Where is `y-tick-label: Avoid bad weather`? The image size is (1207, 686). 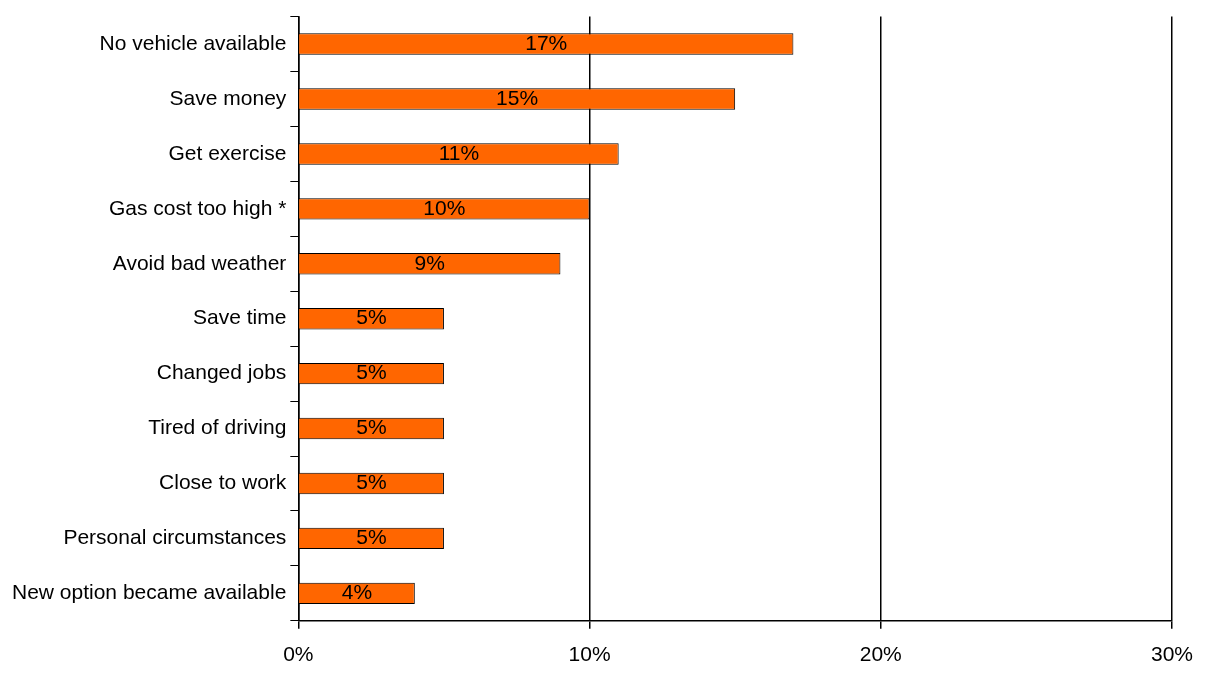
y-tick-label: Avoid bad weather is located at coordinates (199, 262).